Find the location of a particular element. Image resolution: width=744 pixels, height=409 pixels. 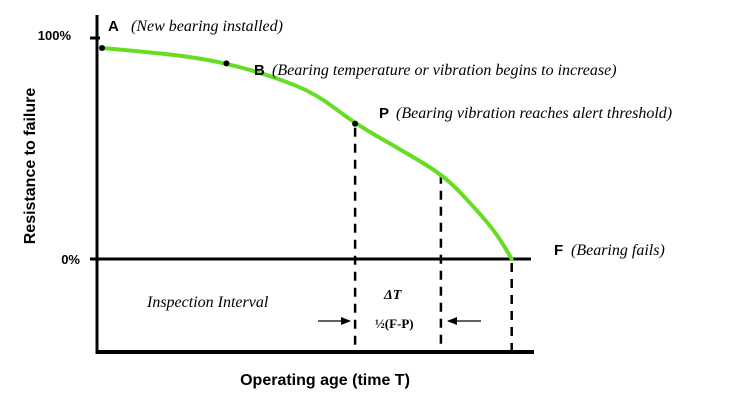

y-tick-label-100: 100% is located at coordinates (55, 35).